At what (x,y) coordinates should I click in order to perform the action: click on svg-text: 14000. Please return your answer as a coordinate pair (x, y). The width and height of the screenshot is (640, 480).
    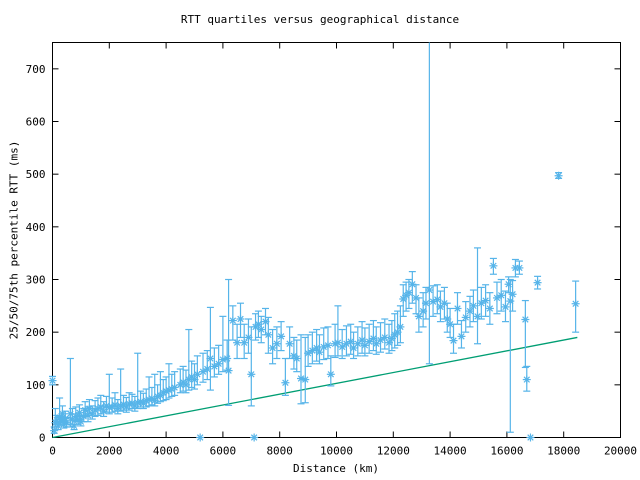
    Looking at the image, I should click on (450, 451).